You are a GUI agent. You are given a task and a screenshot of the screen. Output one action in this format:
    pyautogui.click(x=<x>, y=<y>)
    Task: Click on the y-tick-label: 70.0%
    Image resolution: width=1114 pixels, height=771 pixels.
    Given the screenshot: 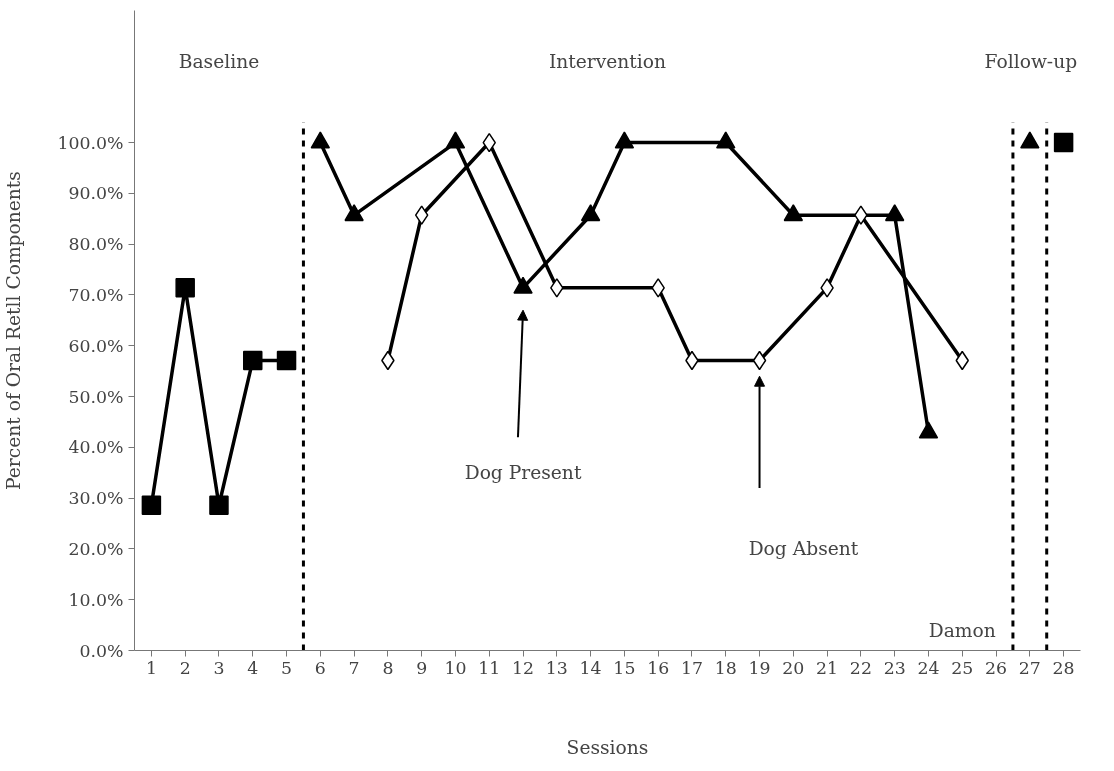 What is the action you would take?
    pyautogui.click(x=96, y=294)
    